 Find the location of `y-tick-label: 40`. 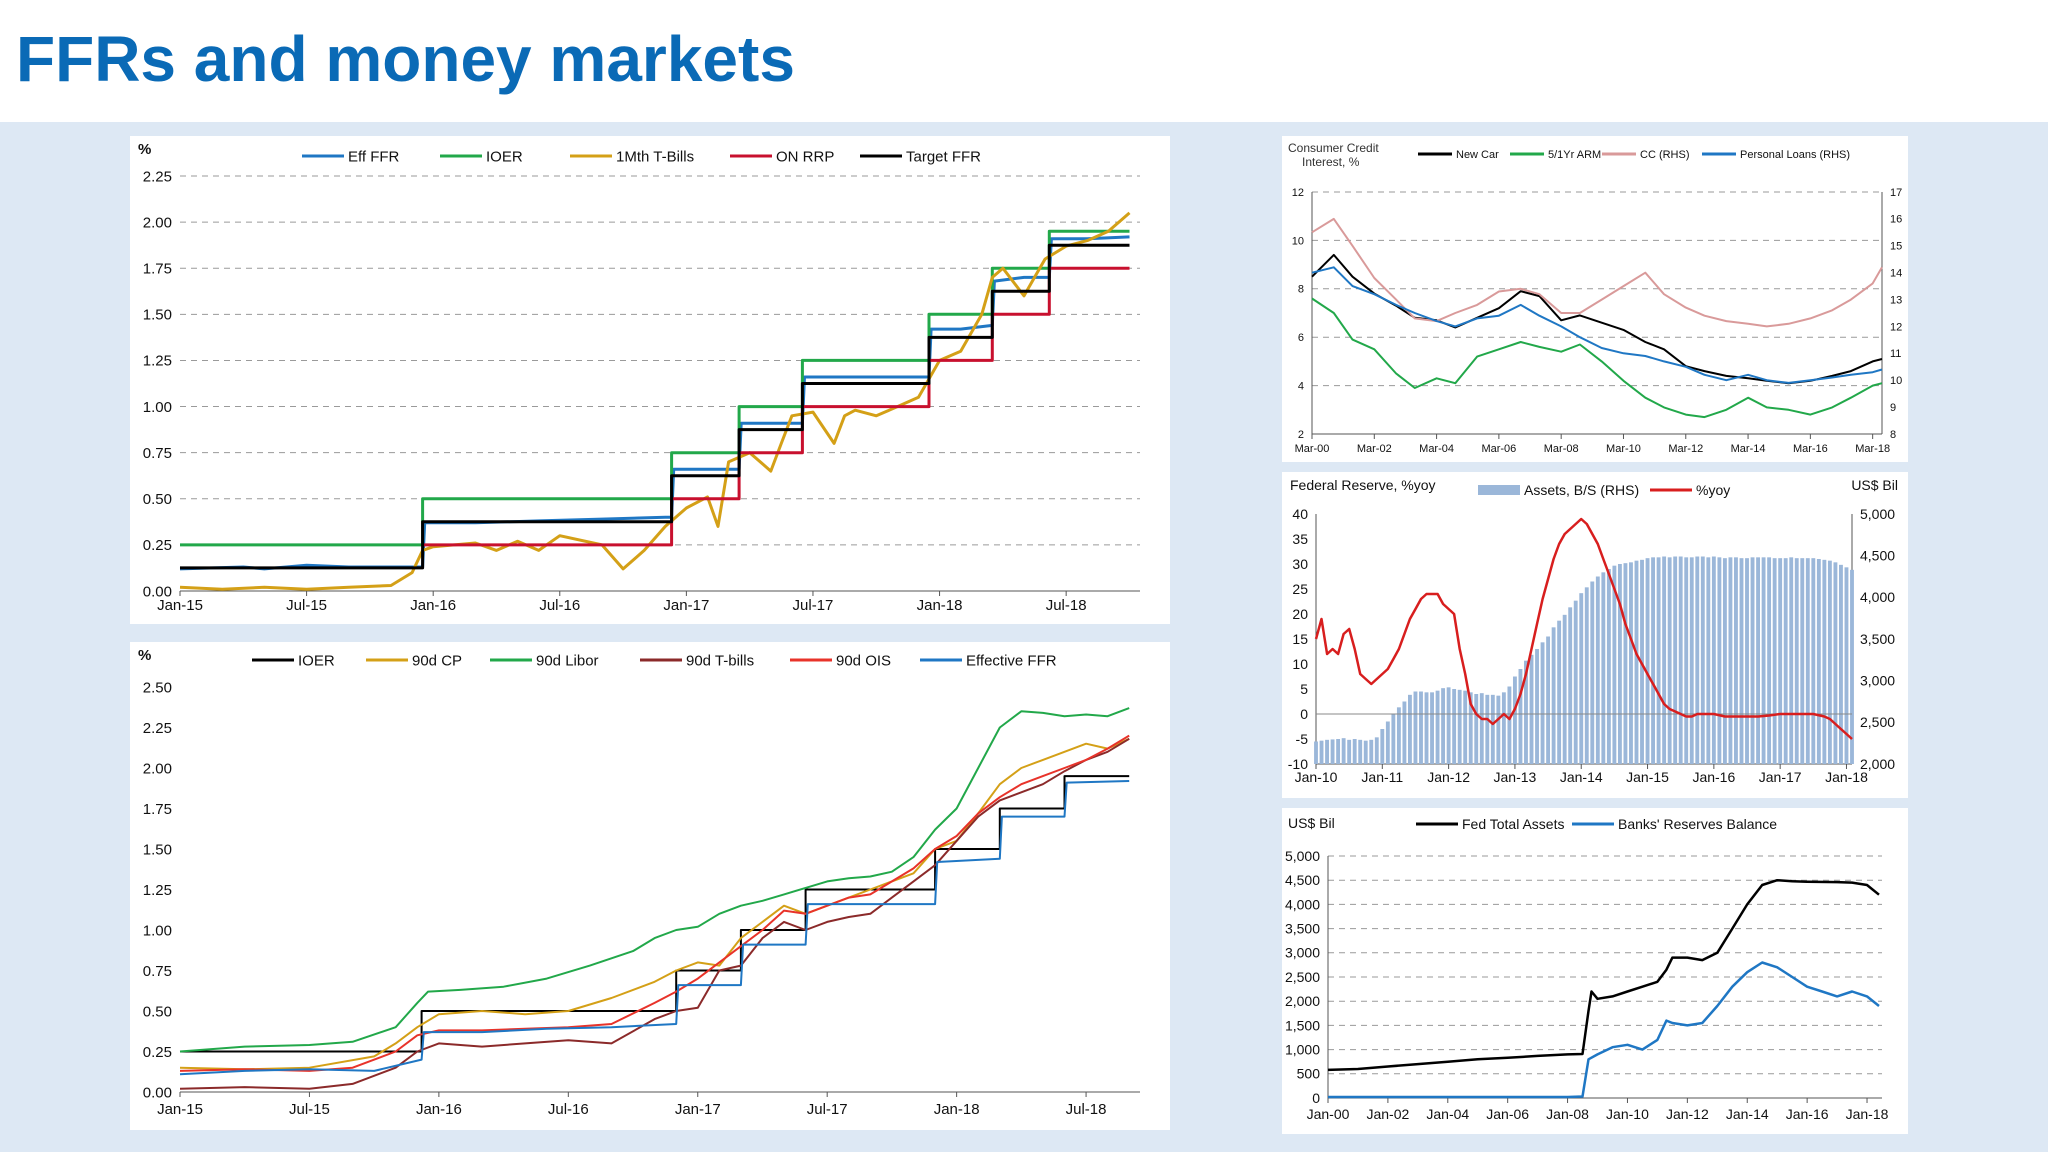

y-tick-label: 40 is located at coordinates (1300, 514).